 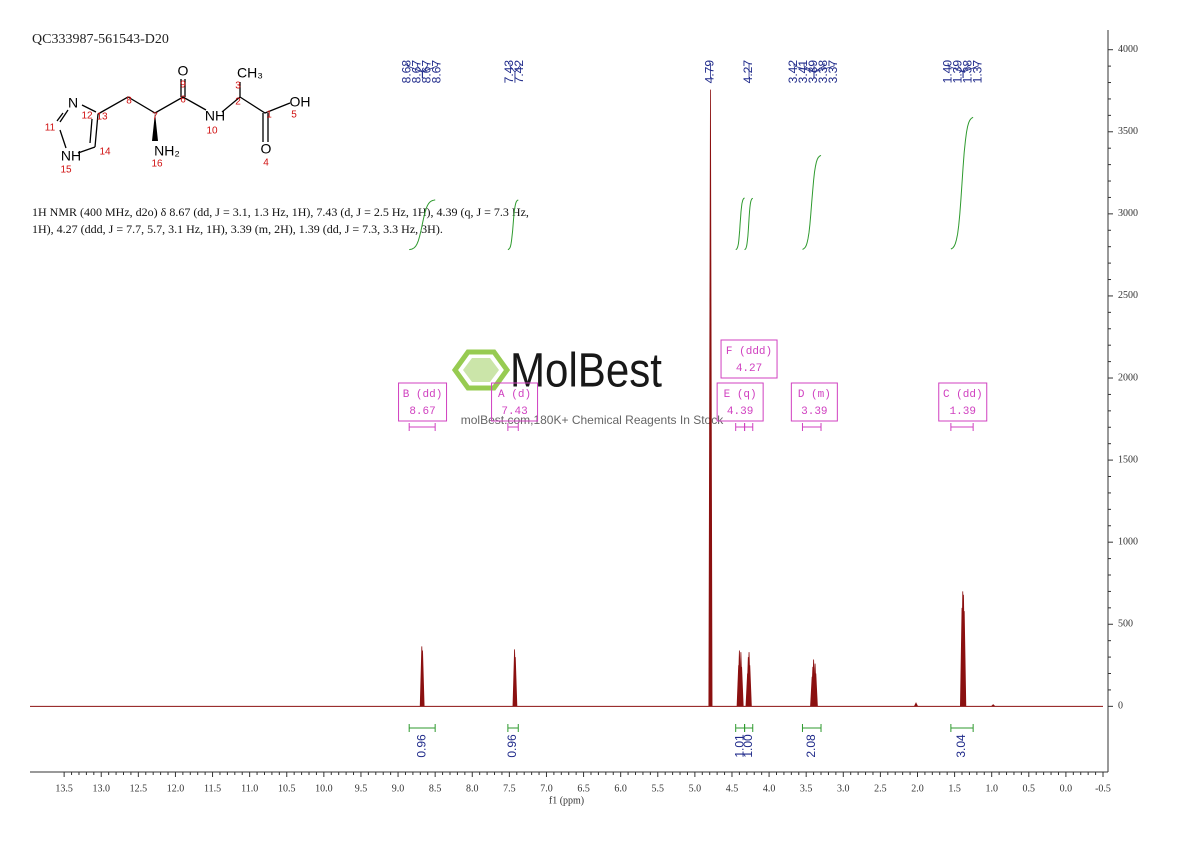 What do you see at coordinates (155, 127) in the screenshot?
I see `wedge-bond` at bounding box center [155, 127].